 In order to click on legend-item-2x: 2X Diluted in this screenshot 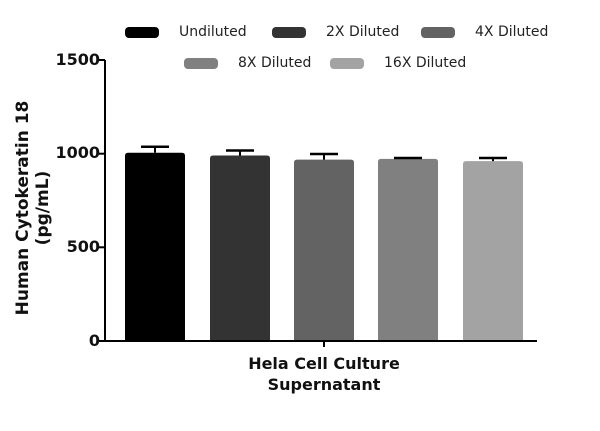, I will do `click(335, 32)`.